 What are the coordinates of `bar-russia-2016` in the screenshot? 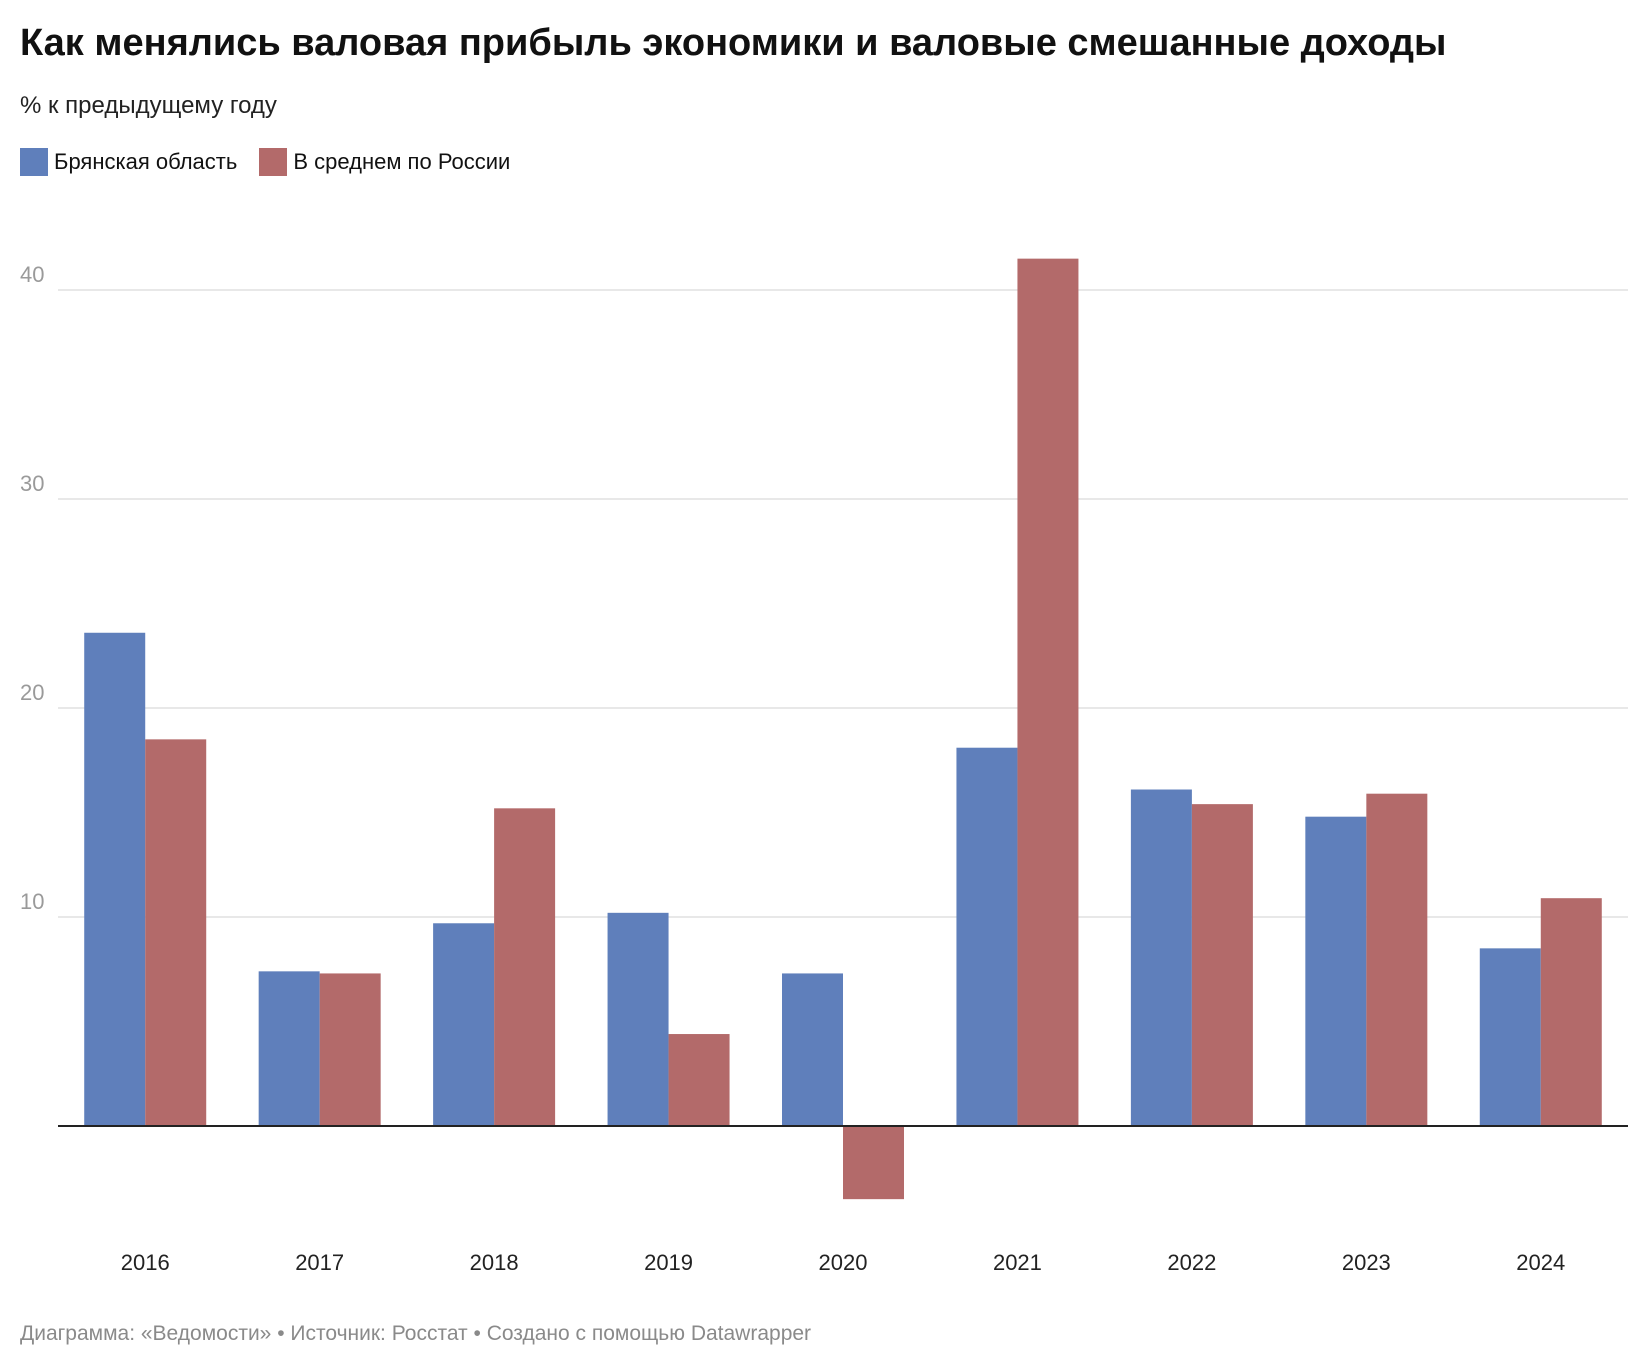 It's located at (176, 932).